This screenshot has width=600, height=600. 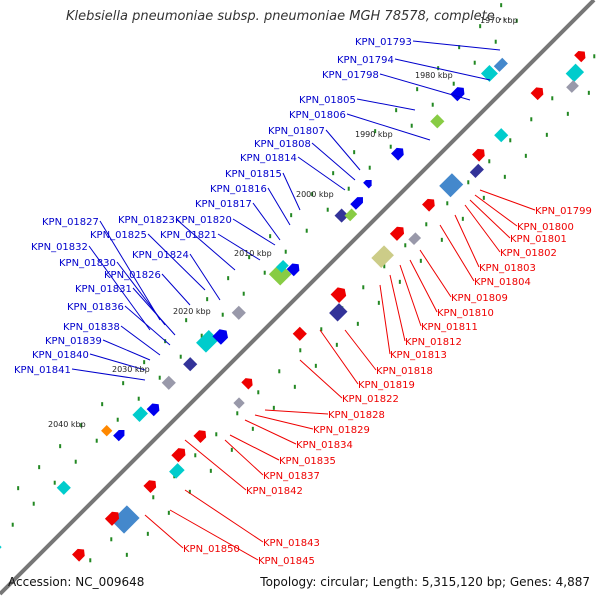 What do you see at coordinates (146, 220) in the screenshot?
I see `gene-label-kpn_01823: KPN_01823` at bounding box center [146, 220].